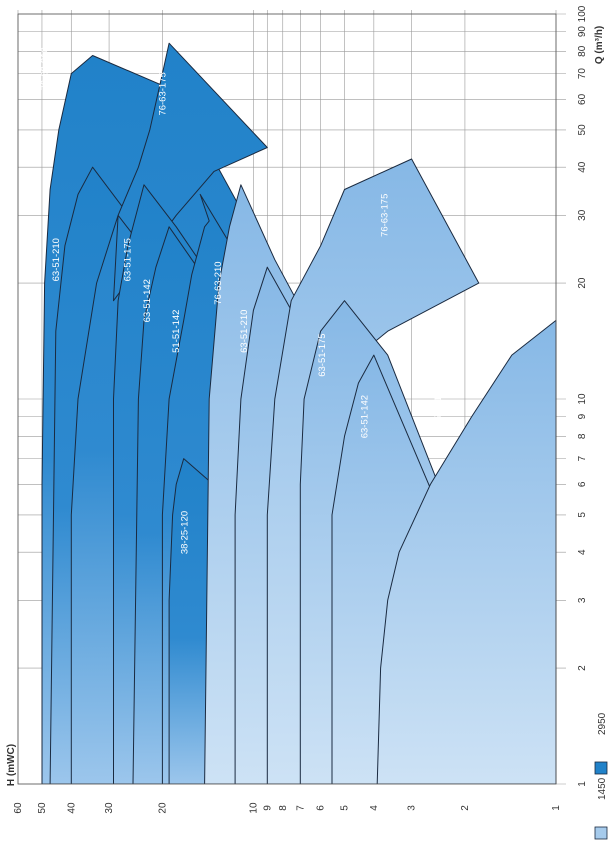 This screenshot has height=847, width=608. Describe the element at coordinates (556, 808) in the screenshot. I see `h-tick-label: 1` at that location.